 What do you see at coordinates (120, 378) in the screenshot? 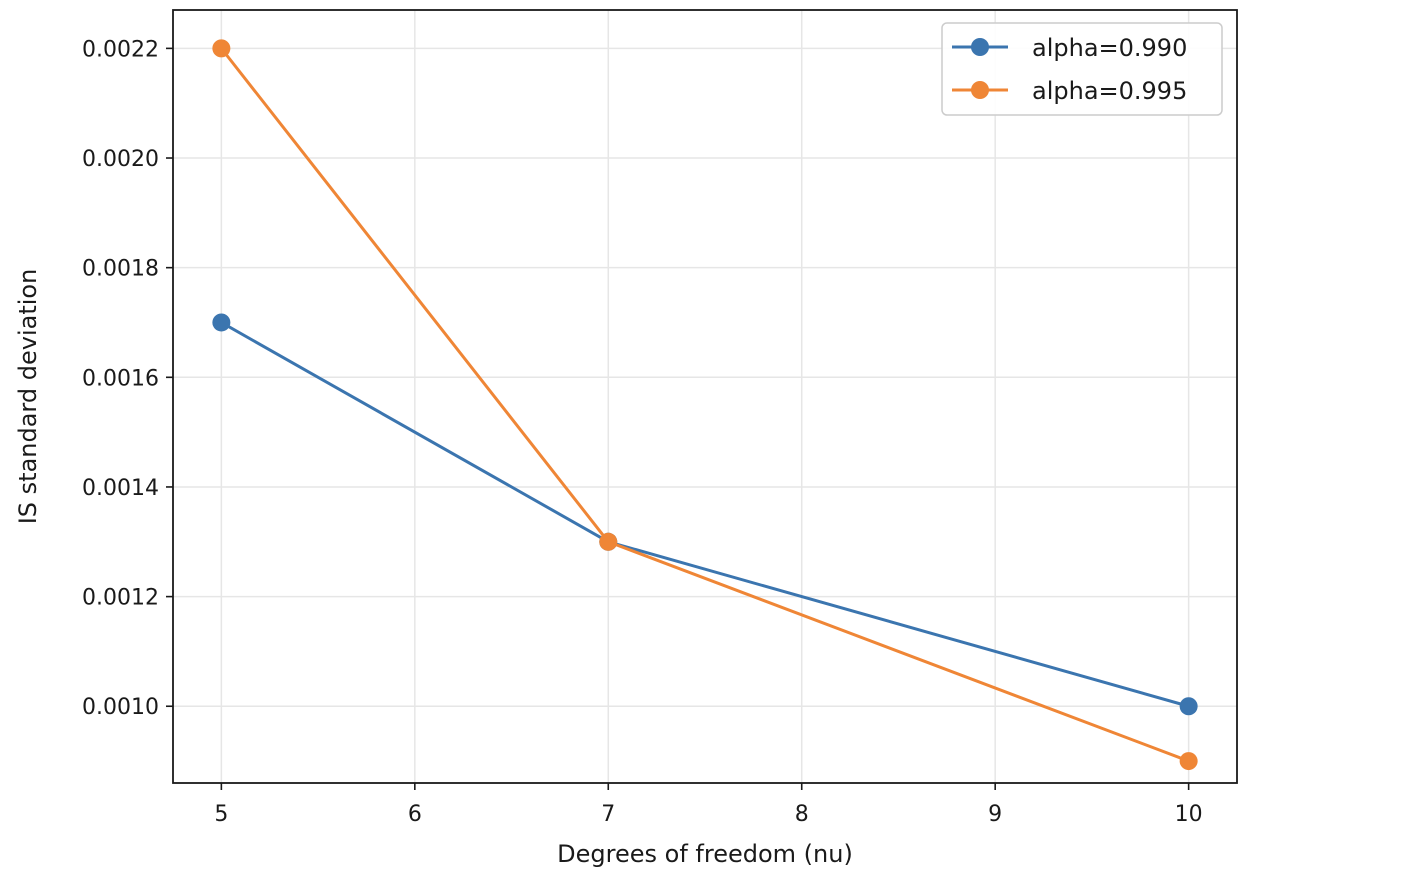
I see `y-tick-label: 0.0016` at bounding box center [120, 378].